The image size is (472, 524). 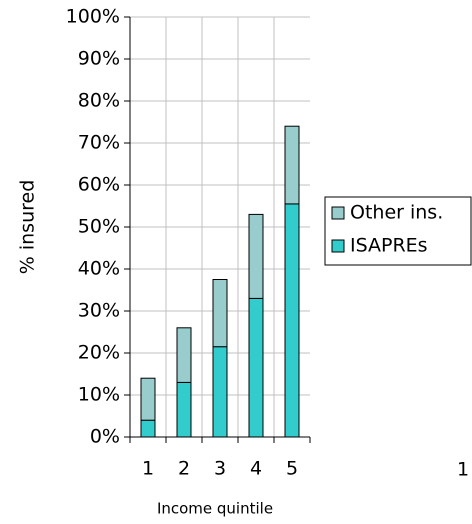 I want to click on x-tick-label: 3, so click(x=220, y=469).